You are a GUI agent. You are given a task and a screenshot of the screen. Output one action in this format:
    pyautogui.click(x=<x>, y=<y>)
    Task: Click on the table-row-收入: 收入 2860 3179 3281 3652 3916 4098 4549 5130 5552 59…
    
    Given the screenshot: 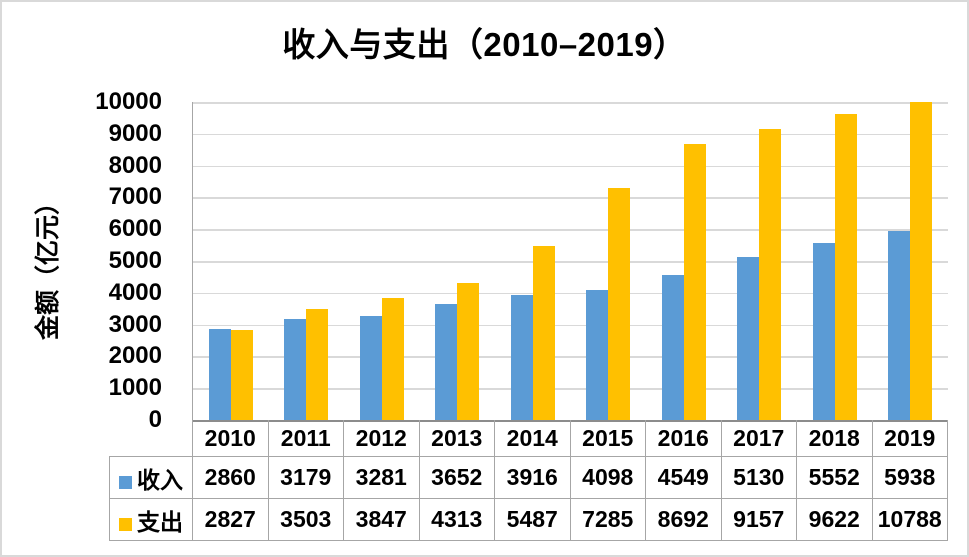 What is the action you would take?
    pyautogui.click(x=528, y=477)
    